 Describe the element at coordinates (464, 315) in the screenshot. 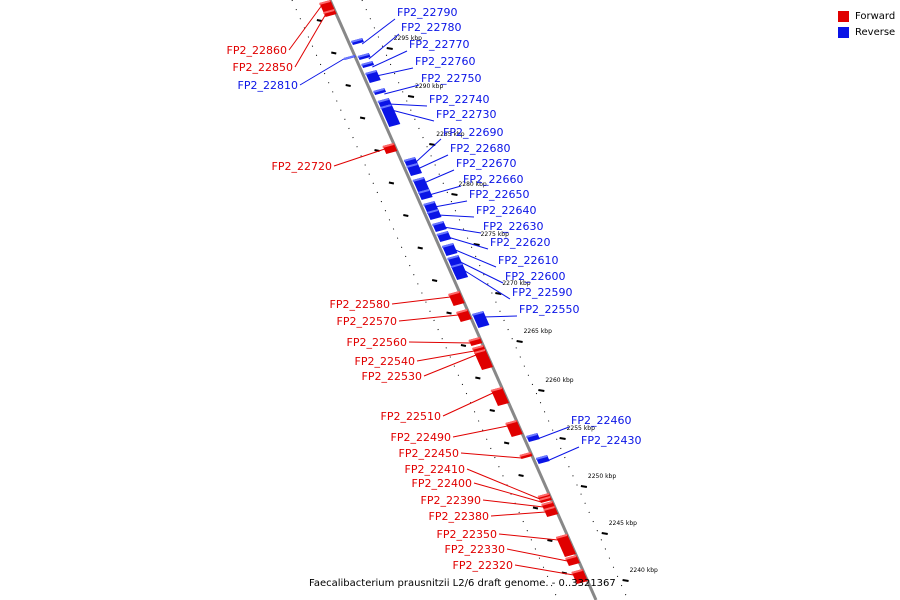

I see `gene-fp2_22570-feature` at that location.